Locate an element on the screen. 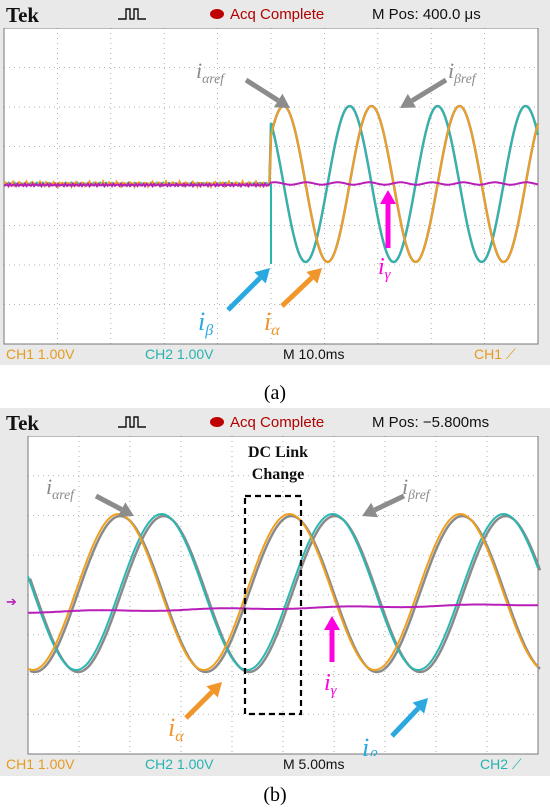 This screenshot has width=550, height=811. dc-link-label: DC Link Change is located at coordinates (278, 463).